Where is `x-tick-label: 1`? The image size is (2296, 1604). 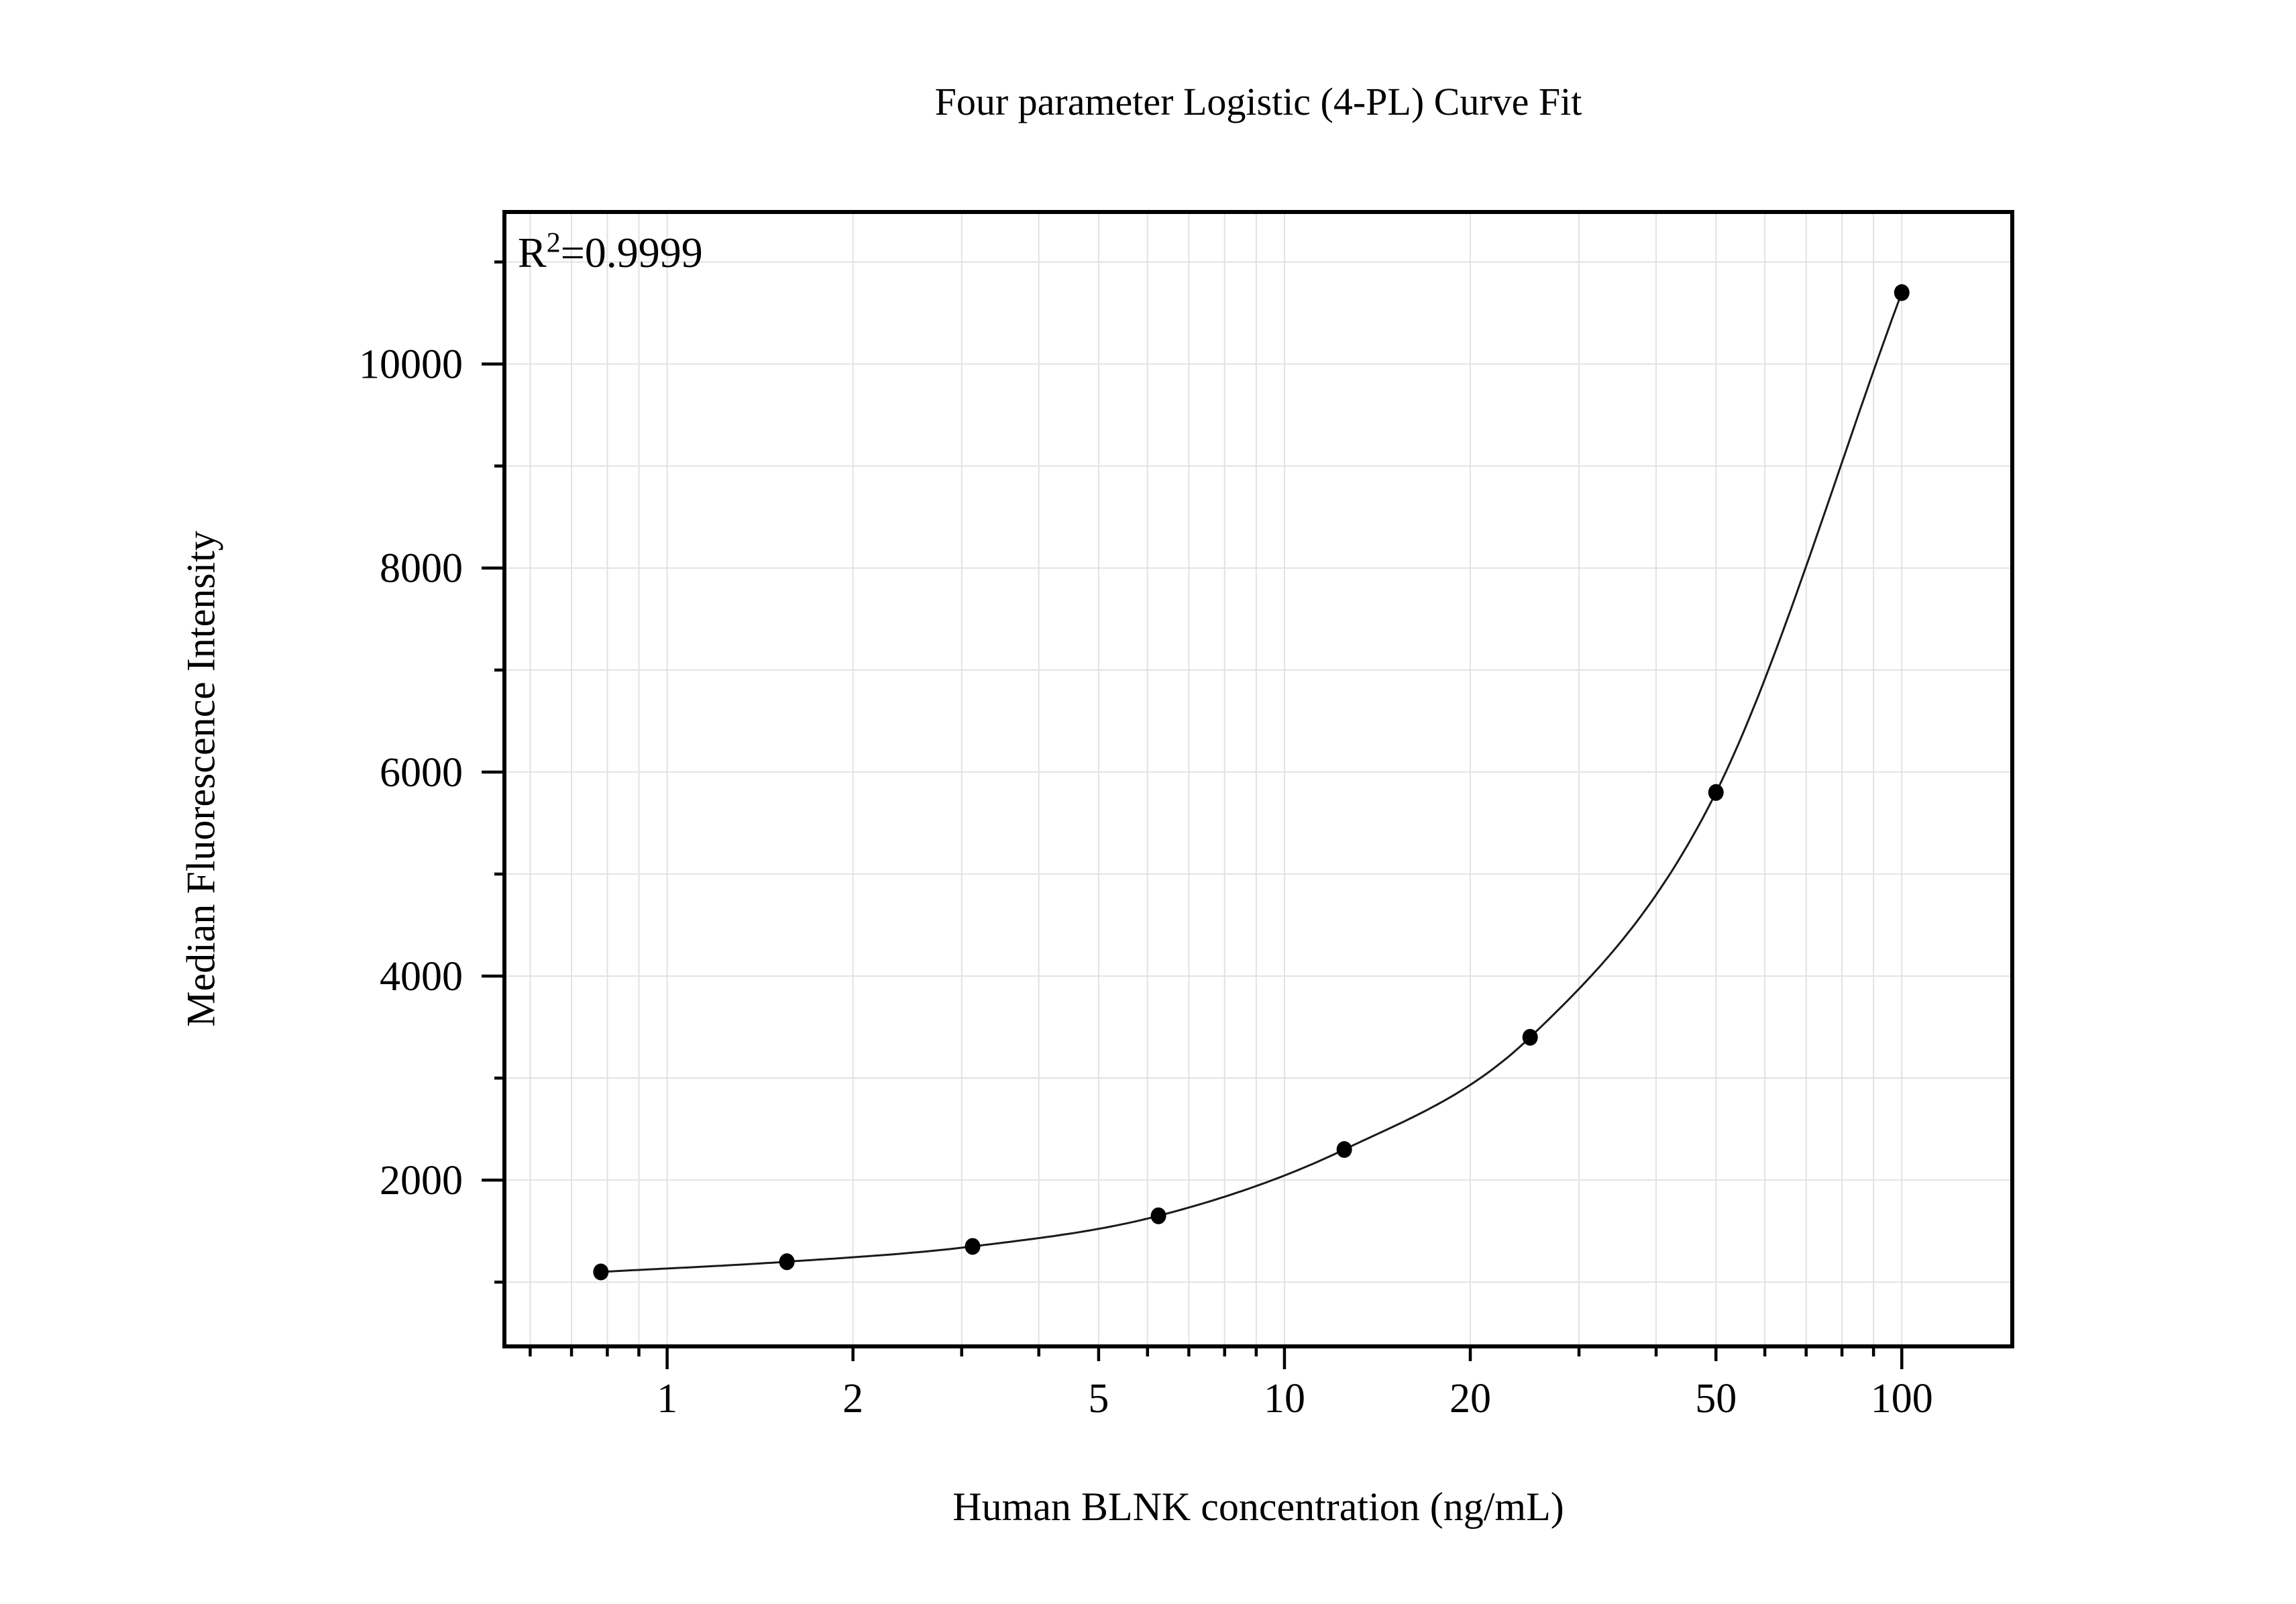 x-tick-label: 1 is located at coordinates (667, 1399).